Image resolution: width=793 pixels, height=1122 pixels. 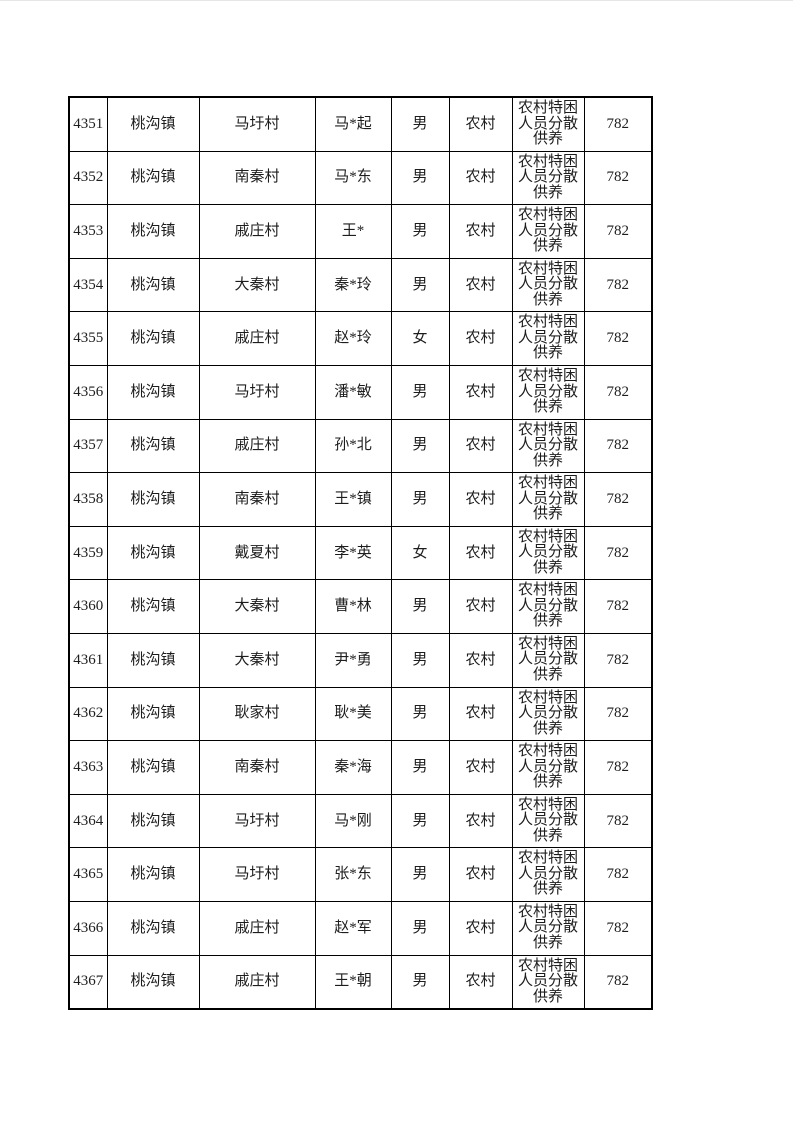 I want to click on table-row: 4352 桃沟镇 南秦村 马*东 男 农村 农村特困人员分散供养 782, so click(x=360, y=178).